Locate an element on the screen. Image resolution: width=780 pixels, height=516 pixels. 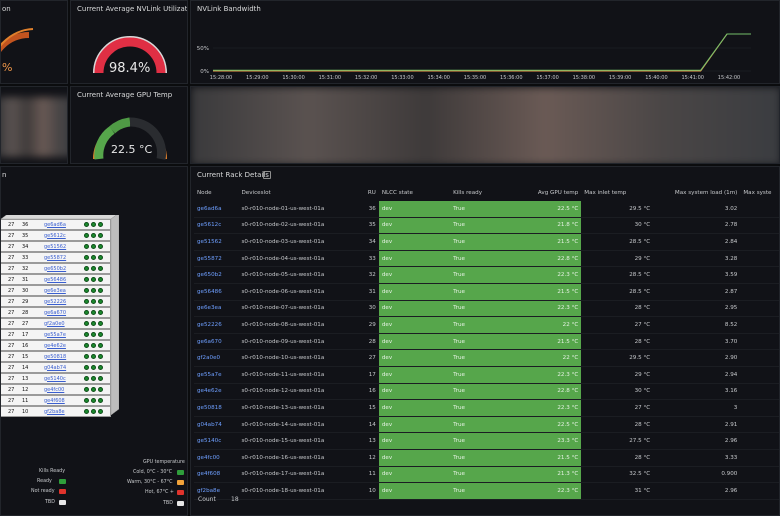
rack-server-row: 27 29 ge52226 is located at coordinates (56, 301).